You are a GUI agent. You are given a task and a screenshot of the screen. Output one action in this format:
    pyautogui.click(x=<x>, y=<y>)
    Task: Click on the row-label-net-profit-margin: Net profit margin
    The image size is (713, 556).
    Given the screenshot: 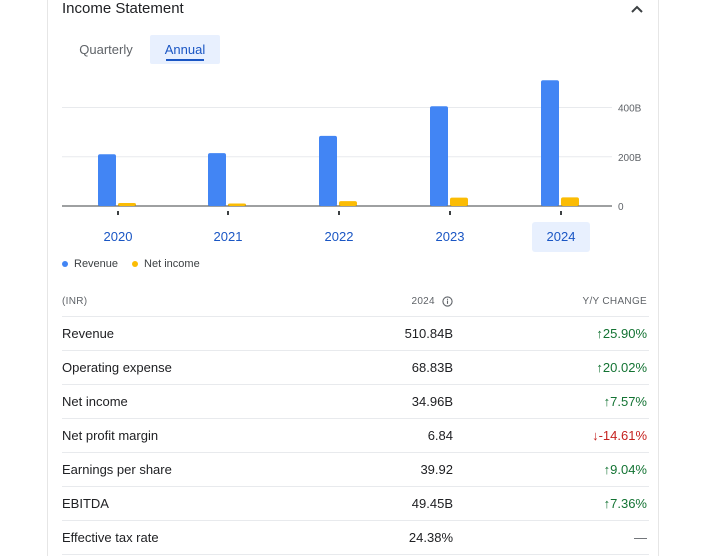 What is the action you would take?
    pyautogui.click(x=110, y=435)
    